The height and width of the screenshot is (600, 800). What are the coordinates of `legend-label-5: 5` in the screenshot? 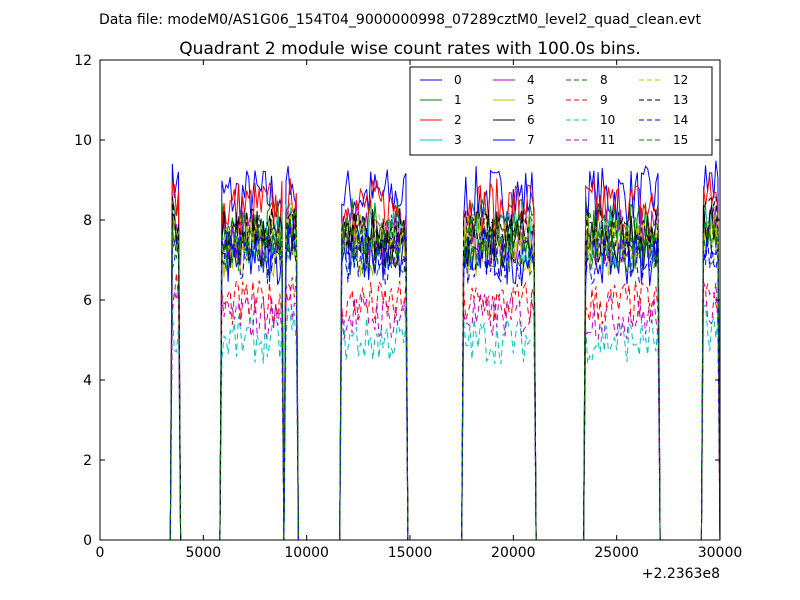 It's located at (531, 100).